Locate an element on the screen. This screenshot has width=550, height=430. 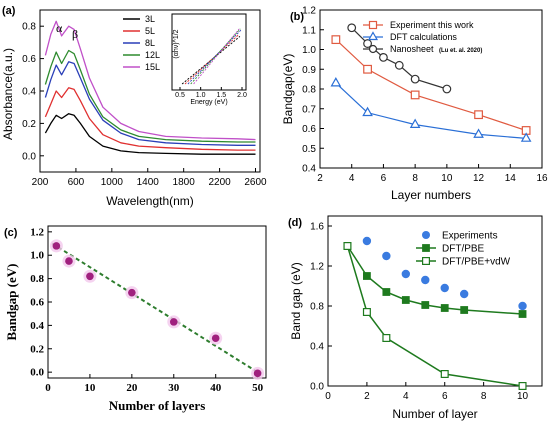
panel-c-y-tick-label: 0.4 is located at coordinates (37, 326).